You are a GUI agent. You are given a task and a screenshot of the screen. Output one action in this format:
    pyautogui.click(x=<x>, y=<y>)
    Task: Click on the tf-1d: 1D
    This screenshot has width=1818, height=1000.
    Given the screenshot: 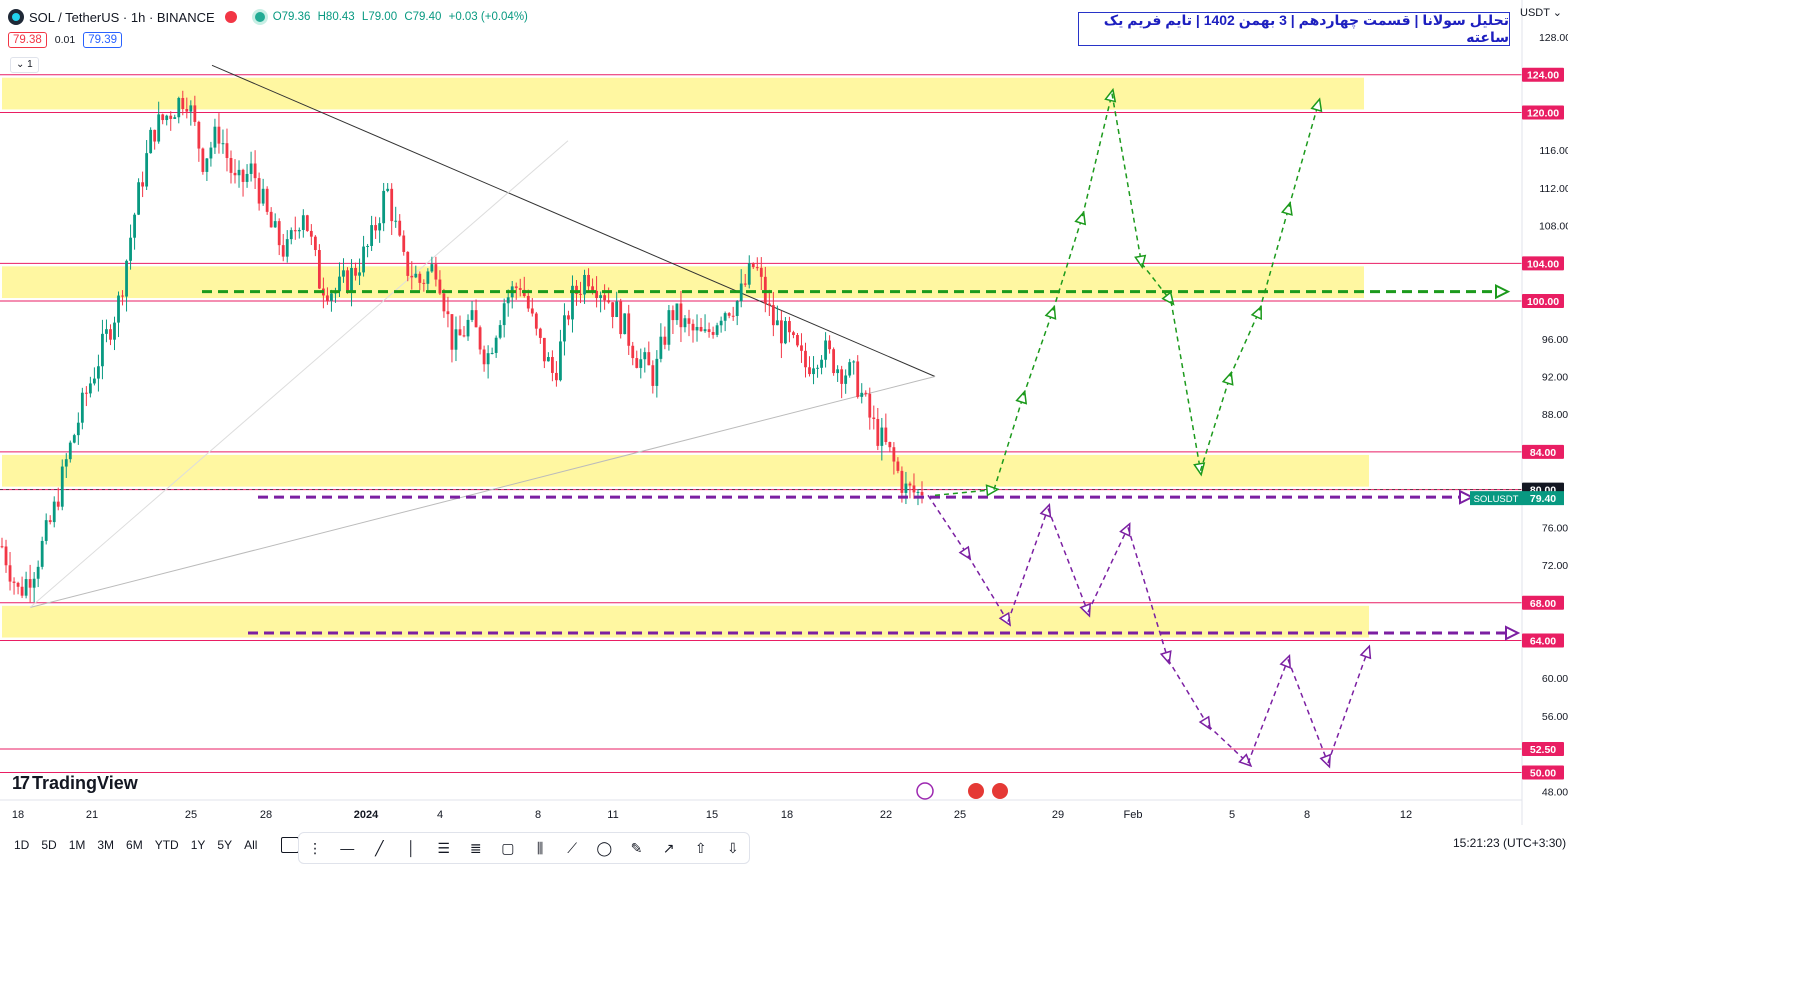 What is the action you would take?
    pyautogui.click(x=22, y=845)
    